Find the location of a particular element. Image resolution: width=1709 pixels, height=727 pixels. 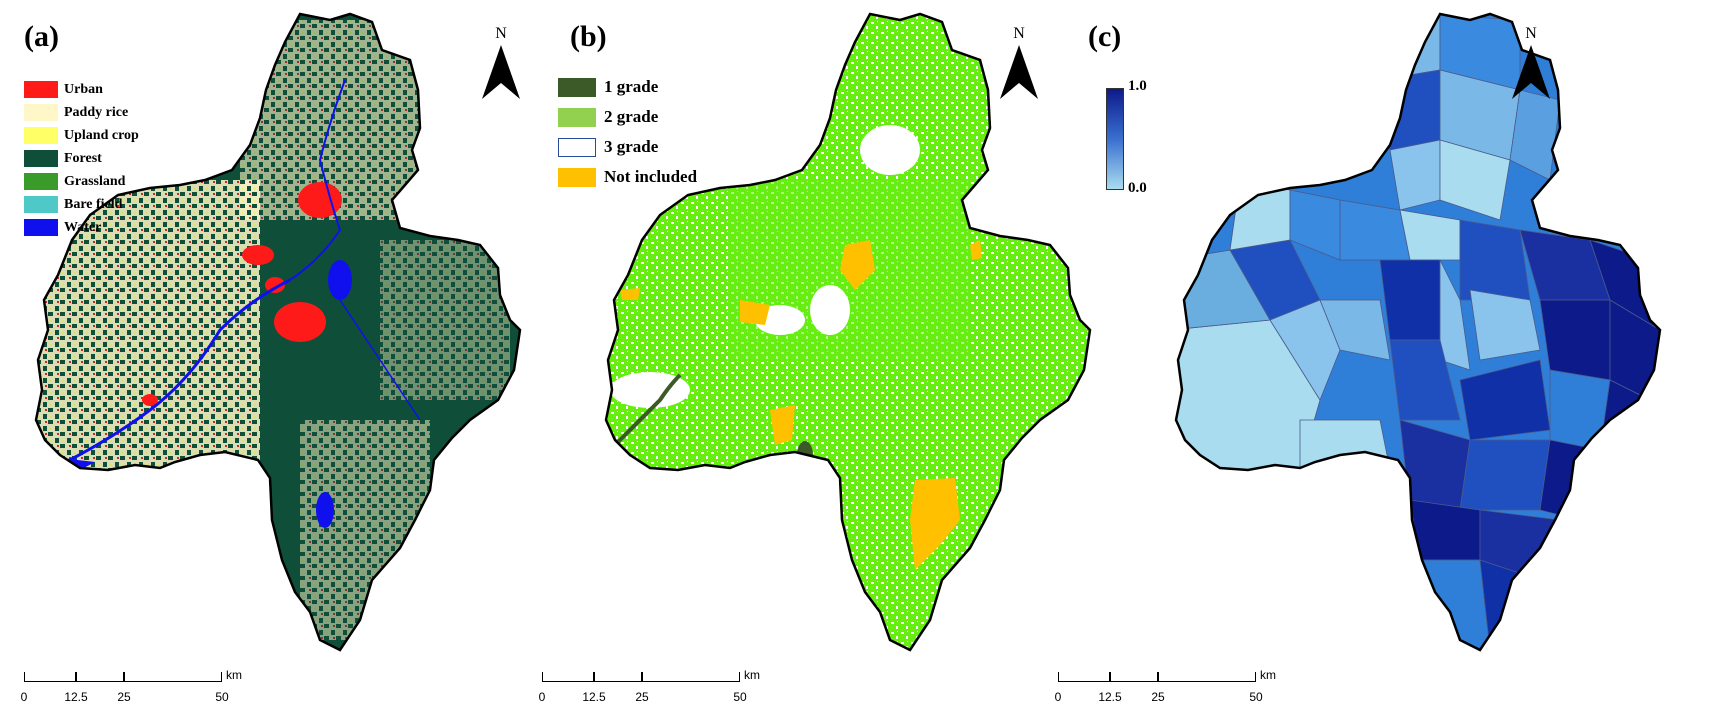

legend-item-3-grade: 3 grade is located at coordinates (627, 147).